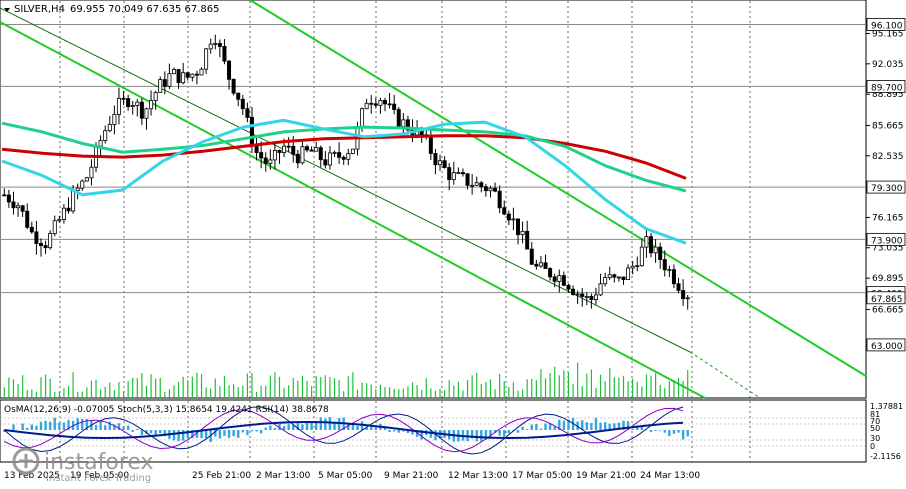  Describe the element at coordinates (98, 478) in the screenshot. I see `watermark-tagline: Instant Forex Trading` at that location.